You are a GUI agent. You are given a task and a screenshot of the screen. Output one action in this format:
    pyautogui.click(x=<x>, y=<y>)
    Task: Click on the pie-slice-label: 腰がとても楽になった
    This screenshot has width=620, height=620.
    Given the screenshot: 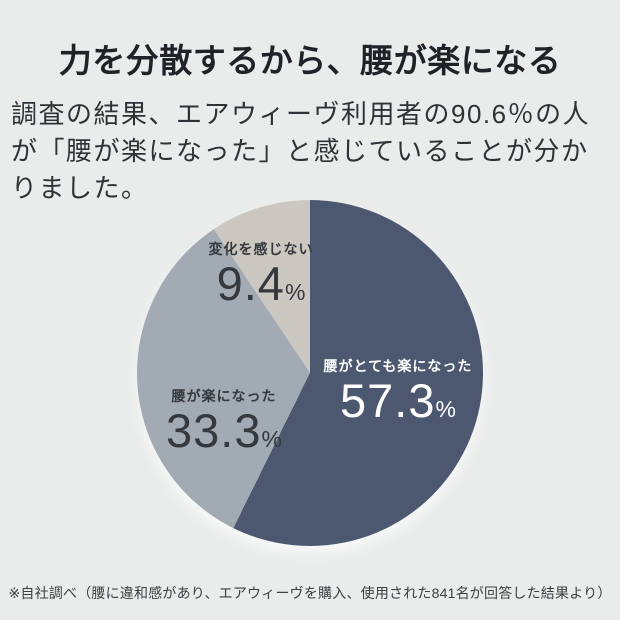 What is the action you would take?
    pyautogui.click(x=398, y=366)
    